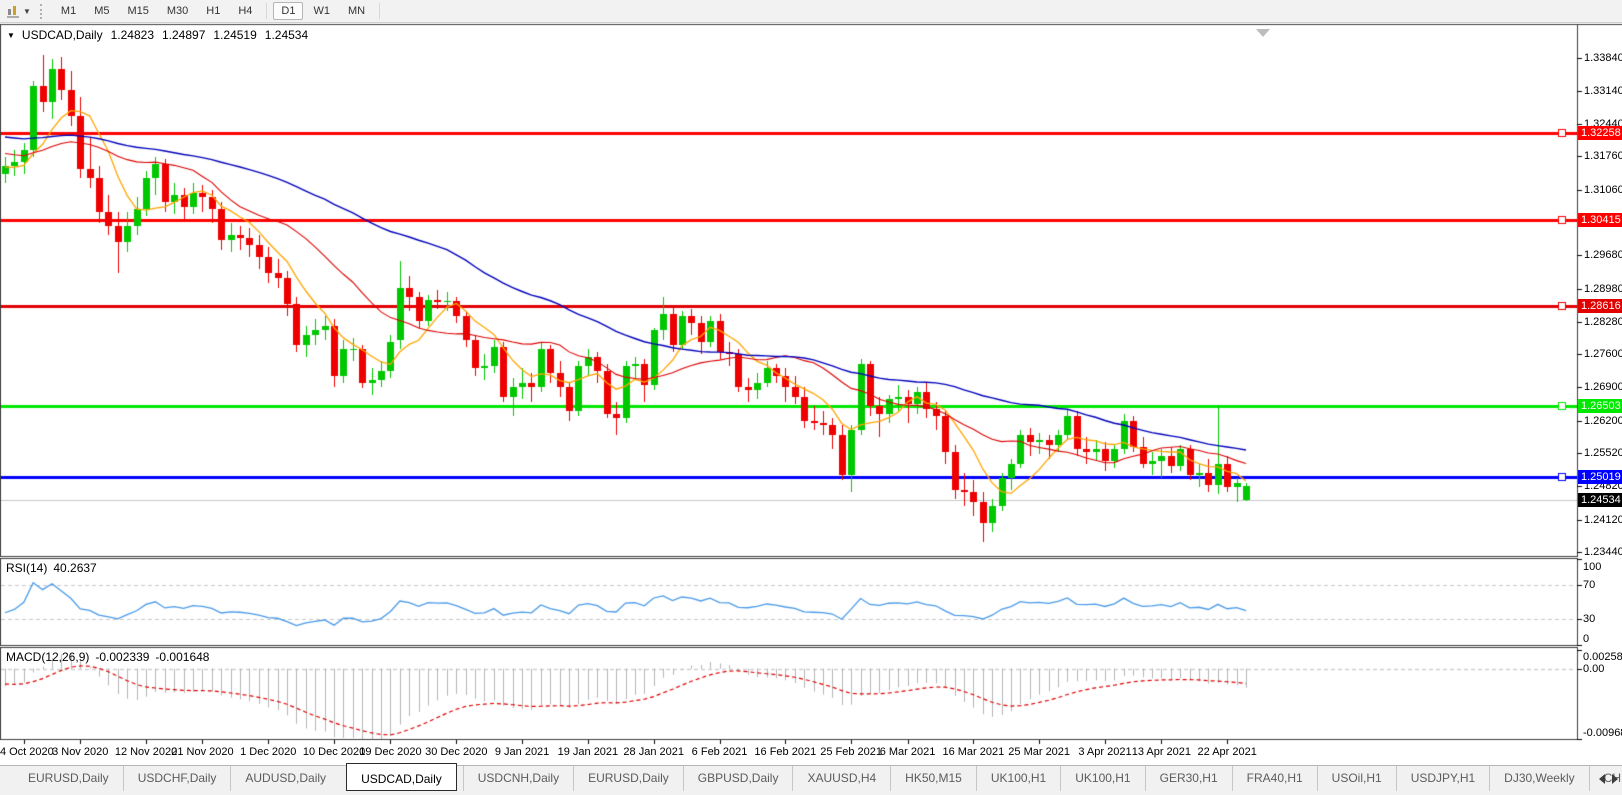 This screenshot has width=1622, height=795. Describe the element at coordinates (785, 752) in the screenshot. I see `date-tick-label: 16 Feb 2021` at that location.